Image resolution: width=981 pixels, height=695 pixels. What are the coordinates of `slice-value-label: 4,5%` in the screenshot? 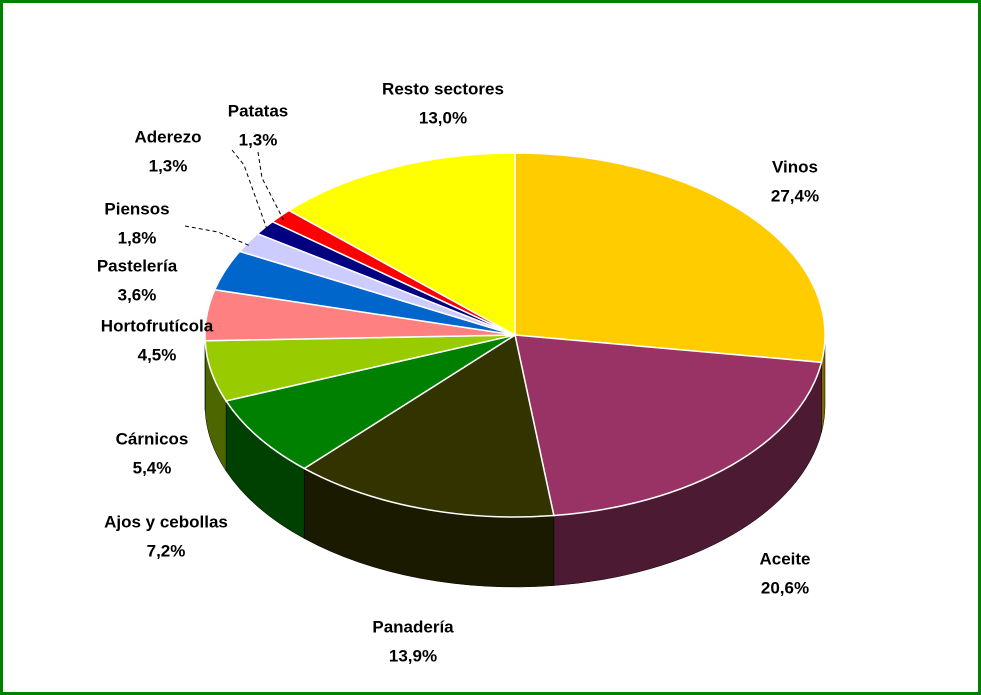 It's located at (157, 354).